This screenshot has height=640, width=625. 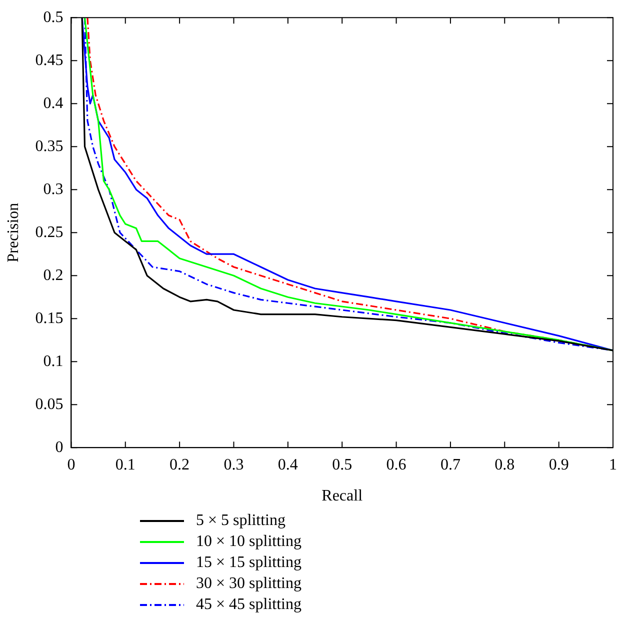 I want to click on x-tick-label: 0.5, so click(x=342, y=465).